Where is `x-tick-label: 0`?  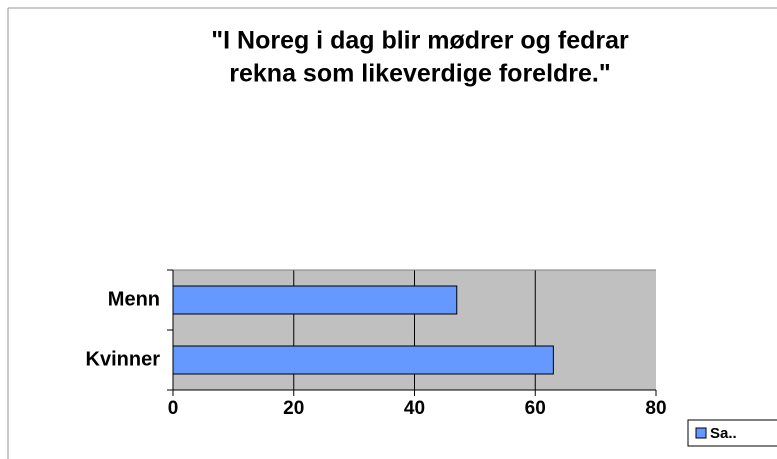
x-tick-label: 0 is located at coordinates (173, 408).